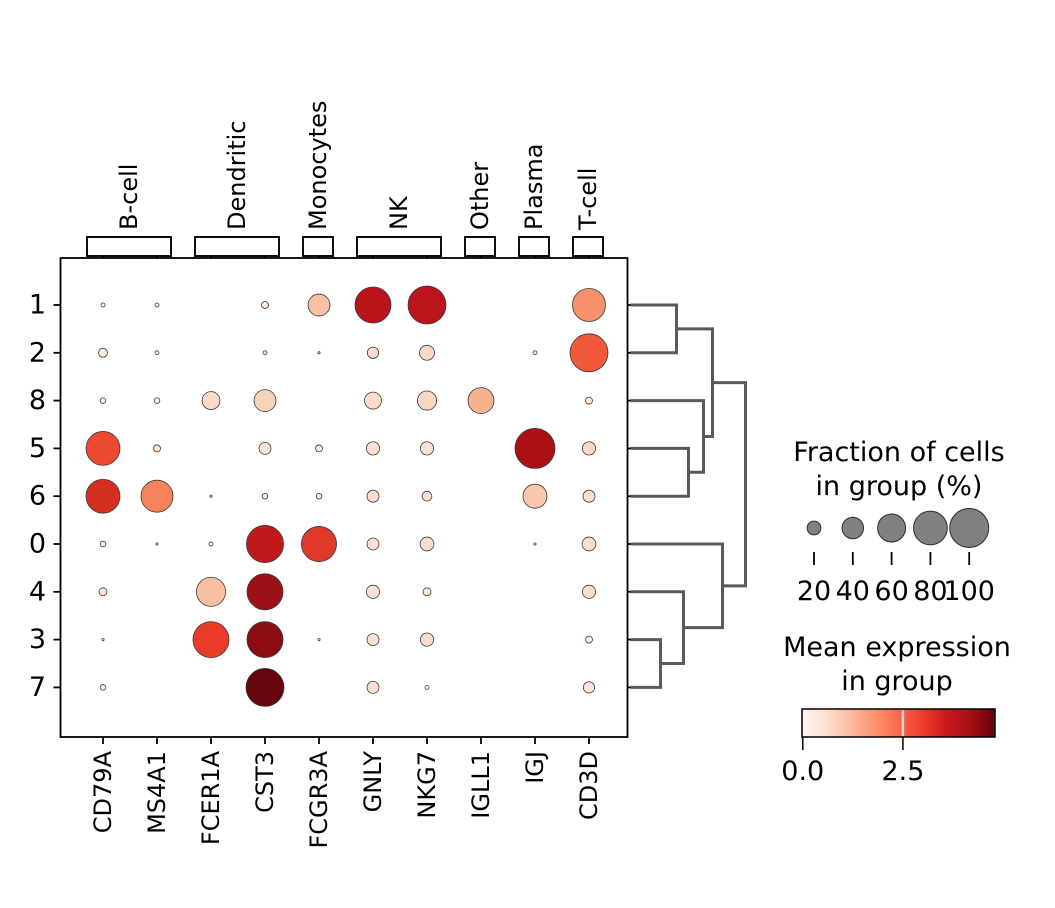  What do you see at coordinates (814, 591) in the screenshot?
I see `size-legend-label-20: 20` at bounding box center [814, 591].